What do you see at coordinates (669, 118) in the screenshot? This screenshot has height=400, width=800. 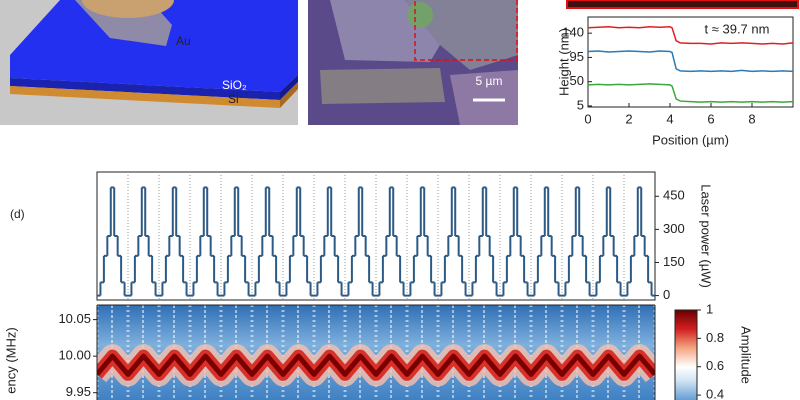 I see `x-tick-label: 4` at bounding box center [669, 118].